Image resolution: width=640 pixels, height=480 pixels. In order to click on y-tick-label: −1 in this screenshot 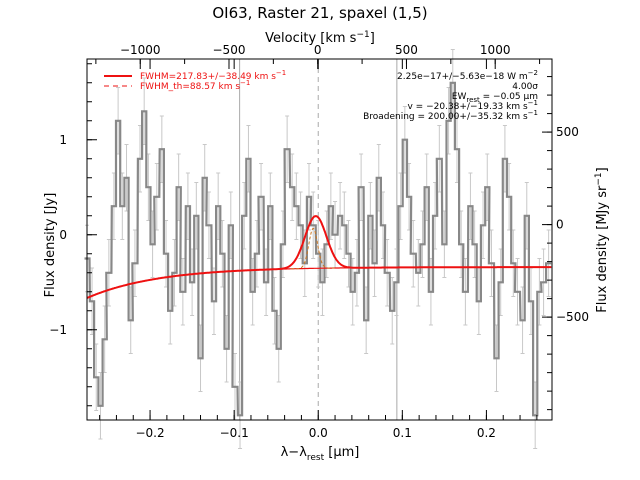, I will do `click(58, 330)`.